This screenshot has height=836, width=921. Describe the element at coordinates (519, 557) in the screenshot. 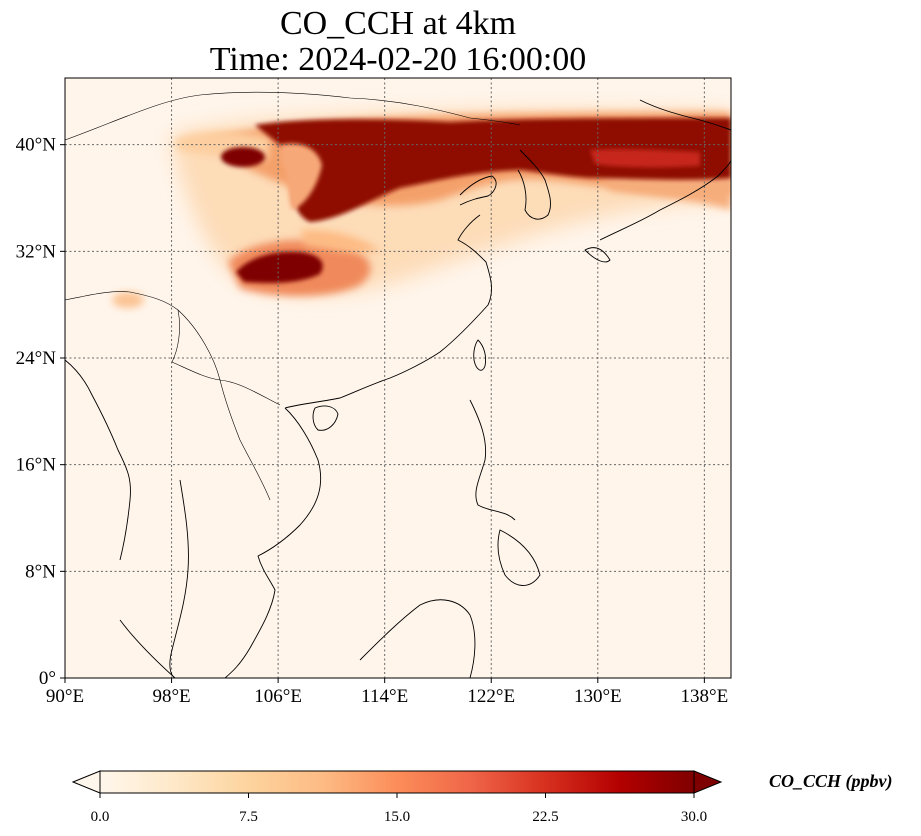

I see `mindanao-island` at that location.